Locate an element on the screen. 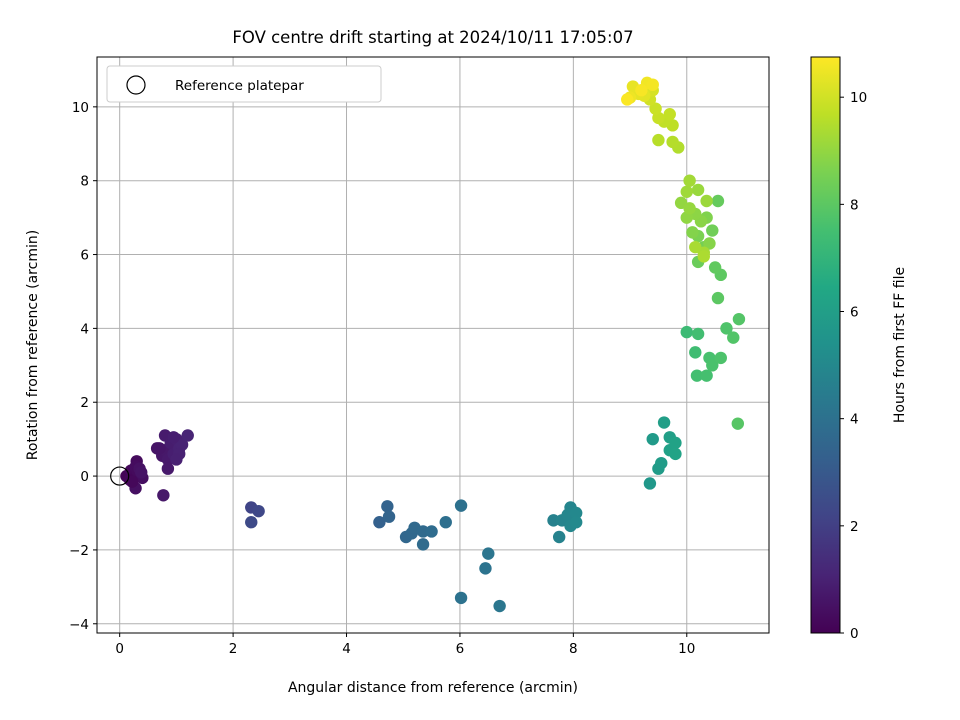 The image size is (960, 720). y-tick-label: 6 is located at coordinates (84, 256).